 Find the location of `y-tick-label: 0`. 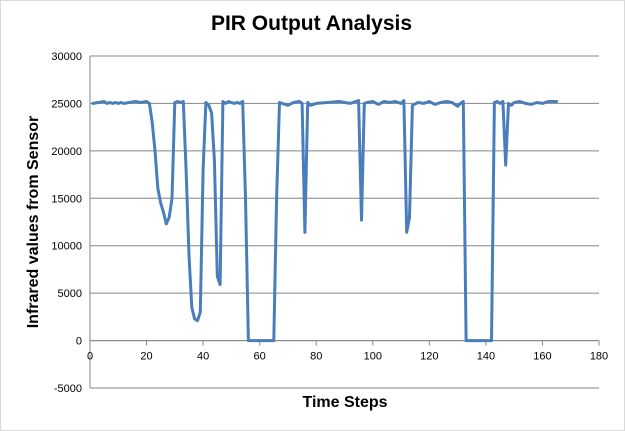

y-tick-label: 0 is located at coordinates (79, 342).